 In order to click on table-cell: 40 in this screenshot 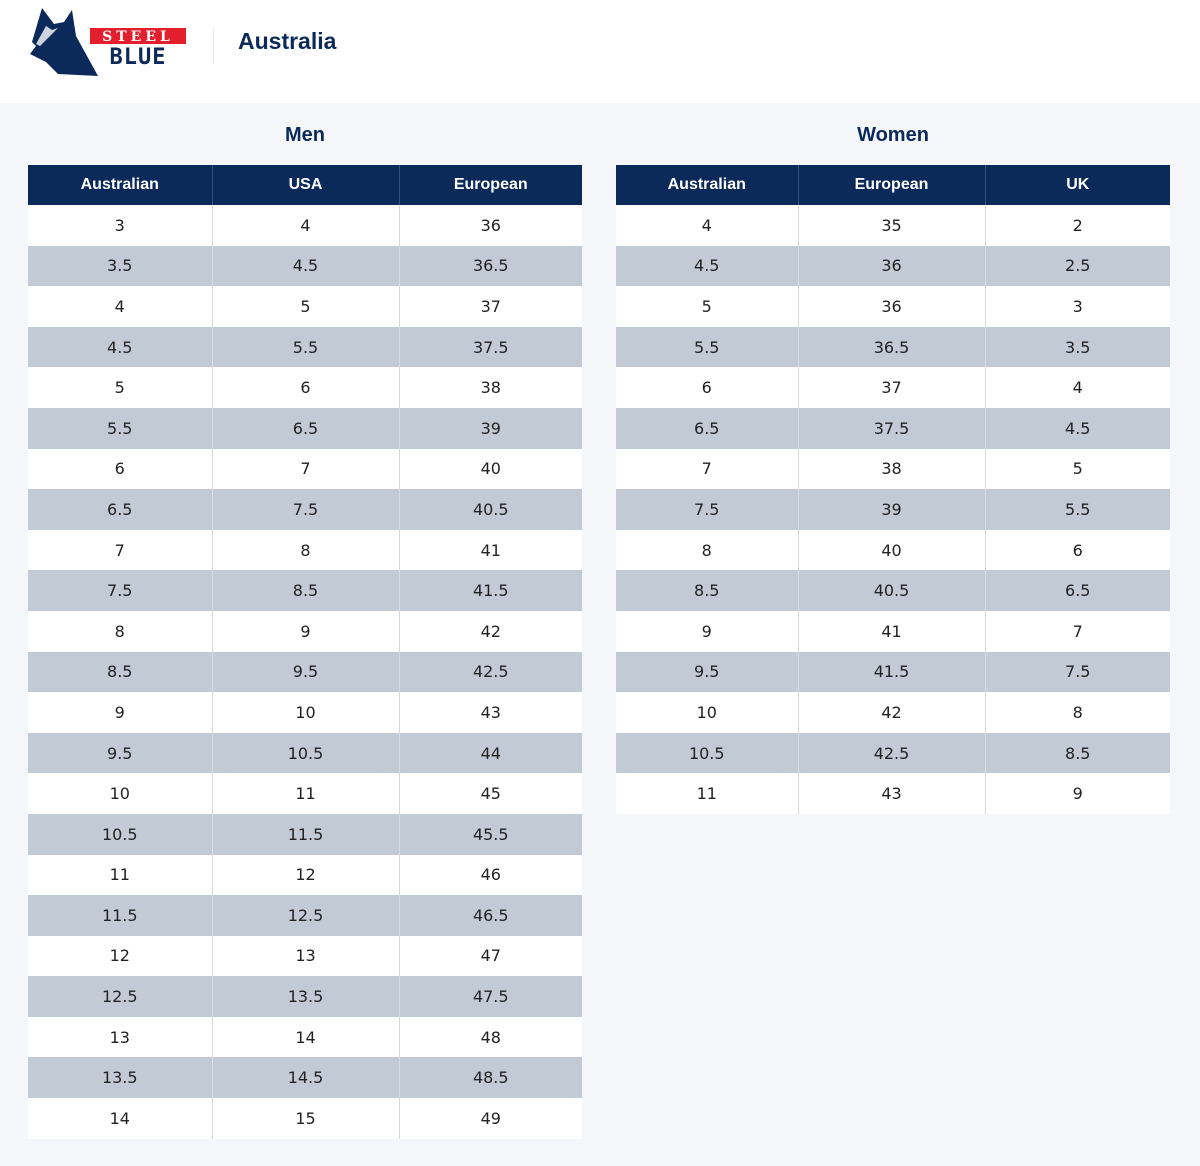, I will do `click(892, 550)`.